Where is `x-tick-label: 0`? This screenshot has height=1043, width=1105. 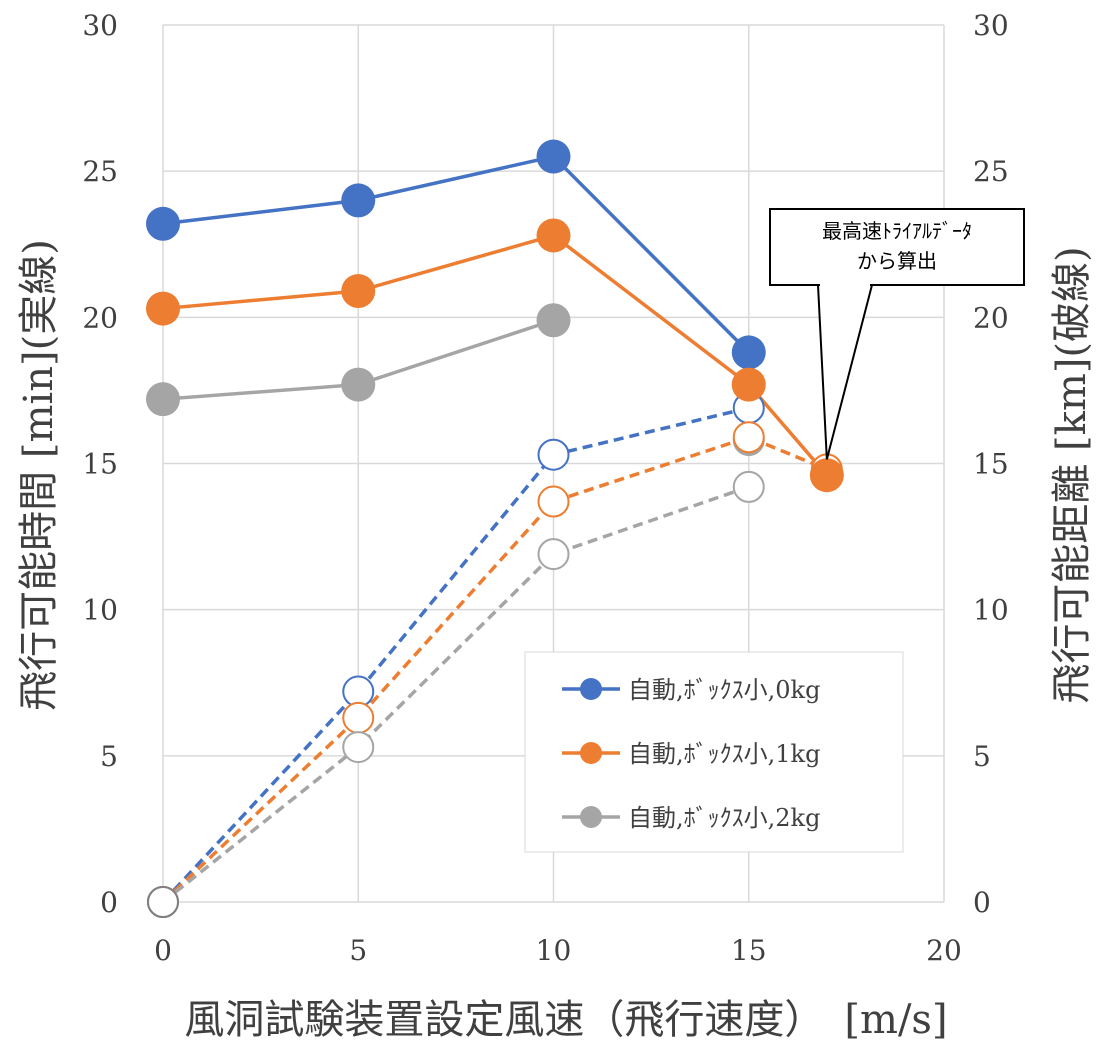 x-tick-label: 0 is located at coordinates (163, 950).